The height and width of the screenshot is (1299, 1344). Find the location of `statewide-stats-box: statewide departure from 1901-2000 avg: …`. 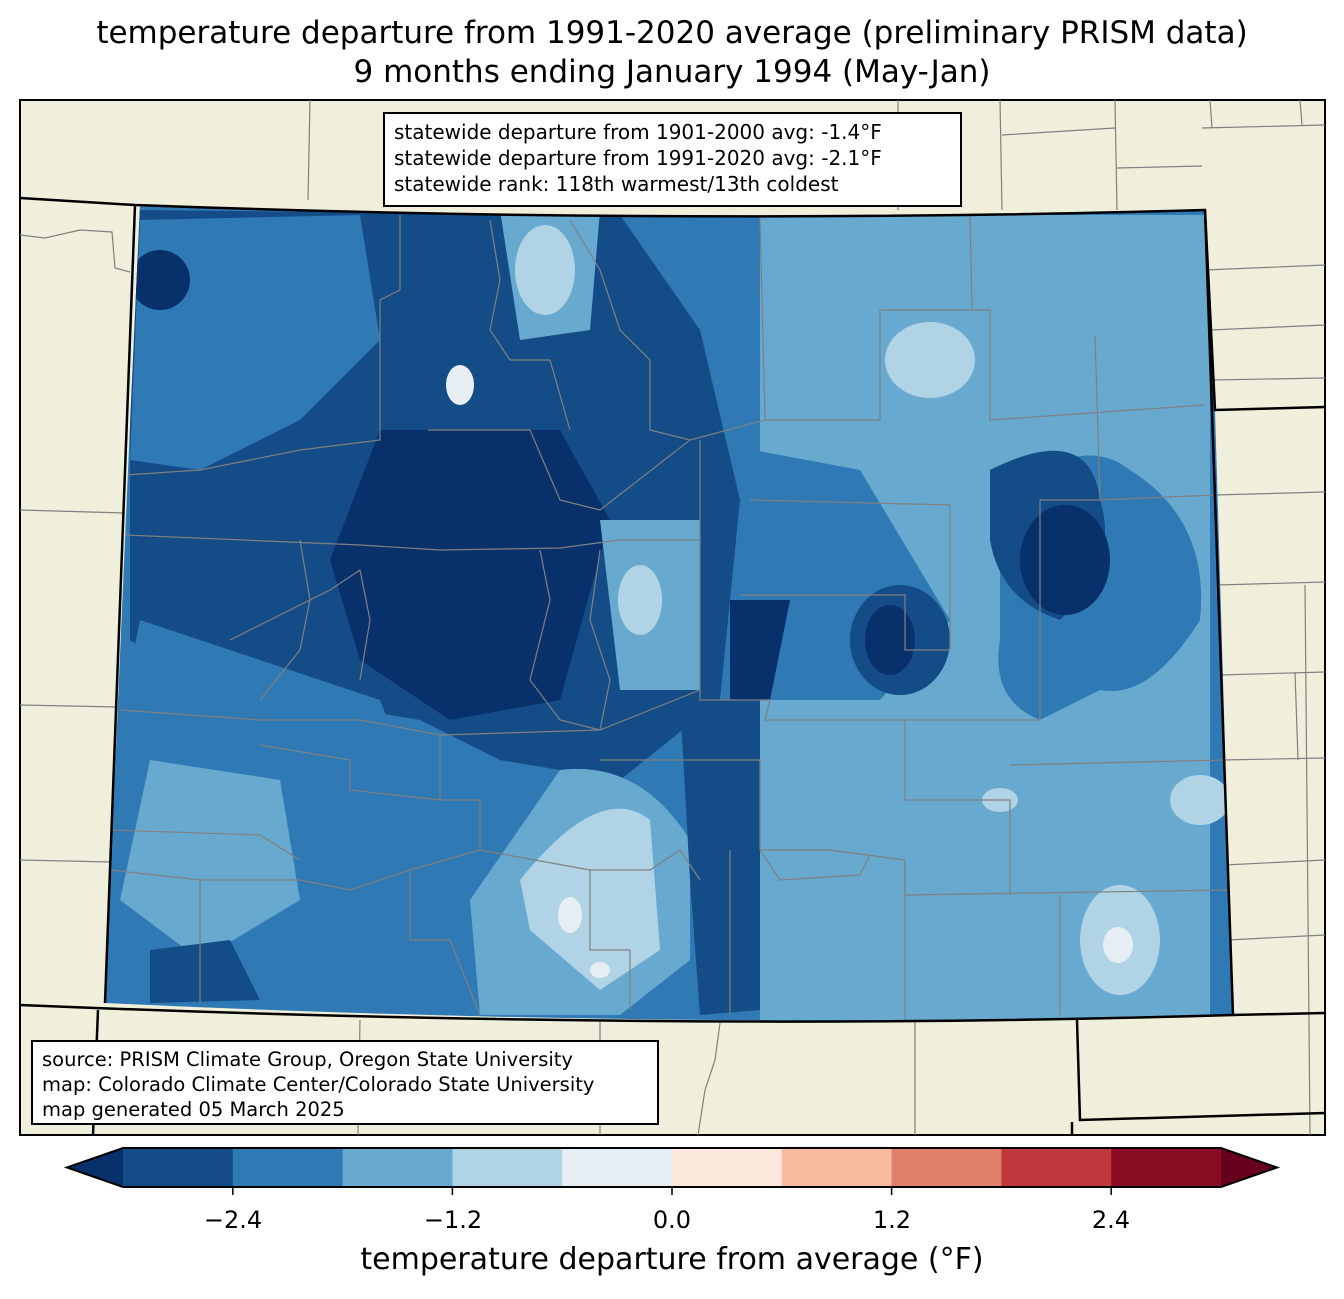

statewide-stats-box: statewide departure from 1901-2000 avg: … is located at coordinates (672, 159).